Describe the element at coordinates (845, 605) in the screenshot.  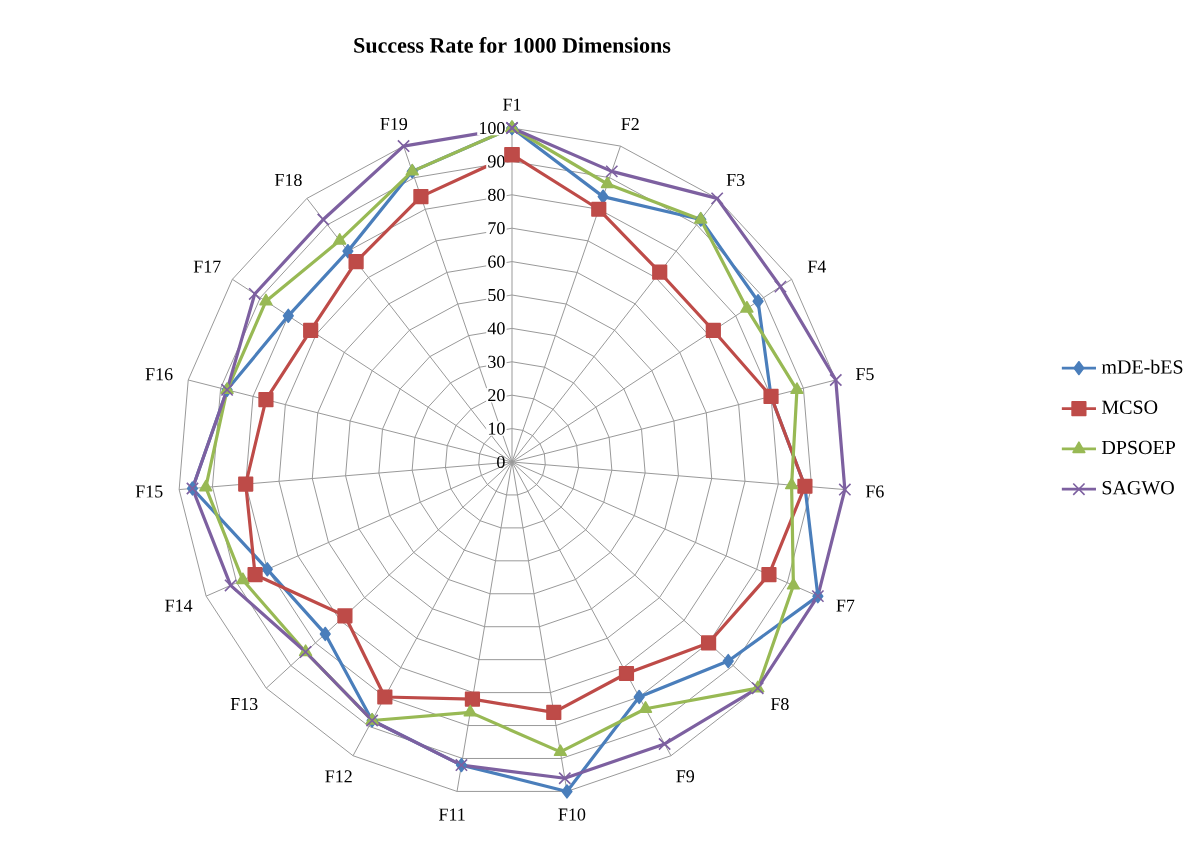
I see `spoke-label: F7` at that location.